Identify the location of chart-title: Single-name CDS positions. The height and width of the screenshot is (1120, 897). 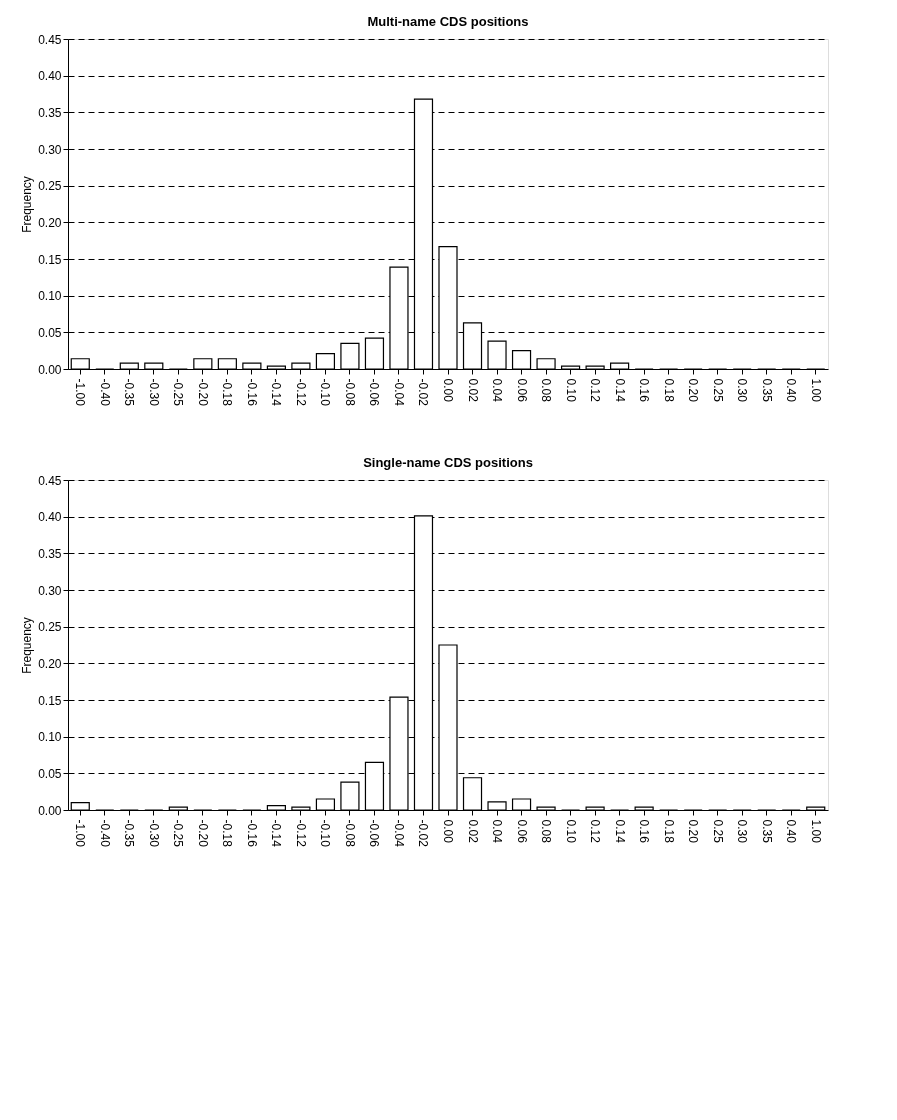
(448, 462).